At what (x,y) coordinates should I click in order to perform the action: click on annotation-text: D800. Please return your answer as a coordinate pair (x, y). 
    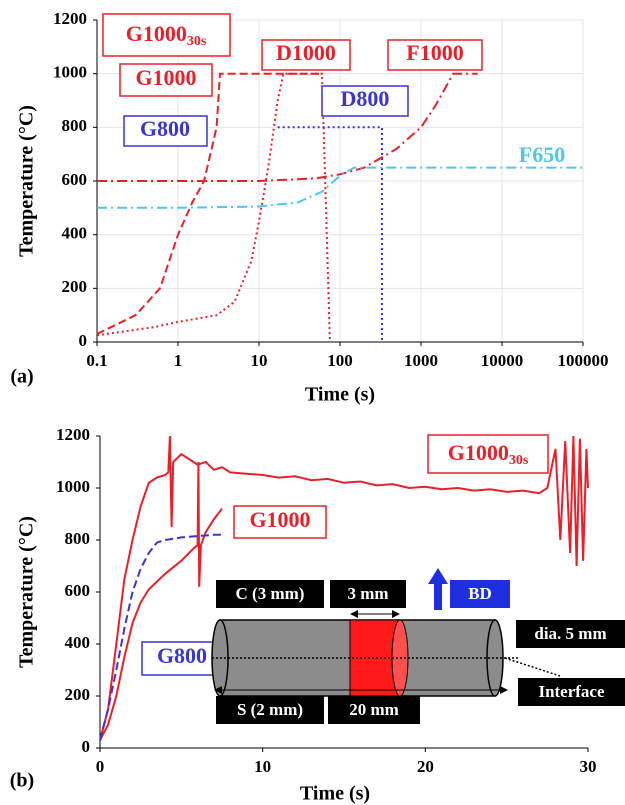
    Looking at the image, I should click on (365, 98).